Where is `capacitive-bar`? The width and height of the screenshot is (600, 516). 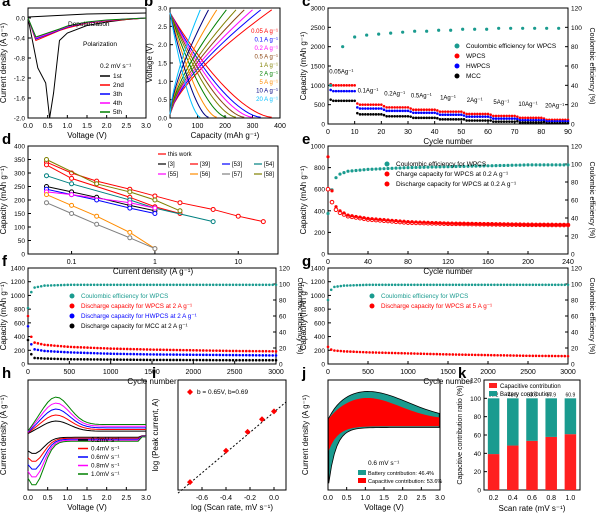 capacitive-bar is located at coordinates (551, 463).